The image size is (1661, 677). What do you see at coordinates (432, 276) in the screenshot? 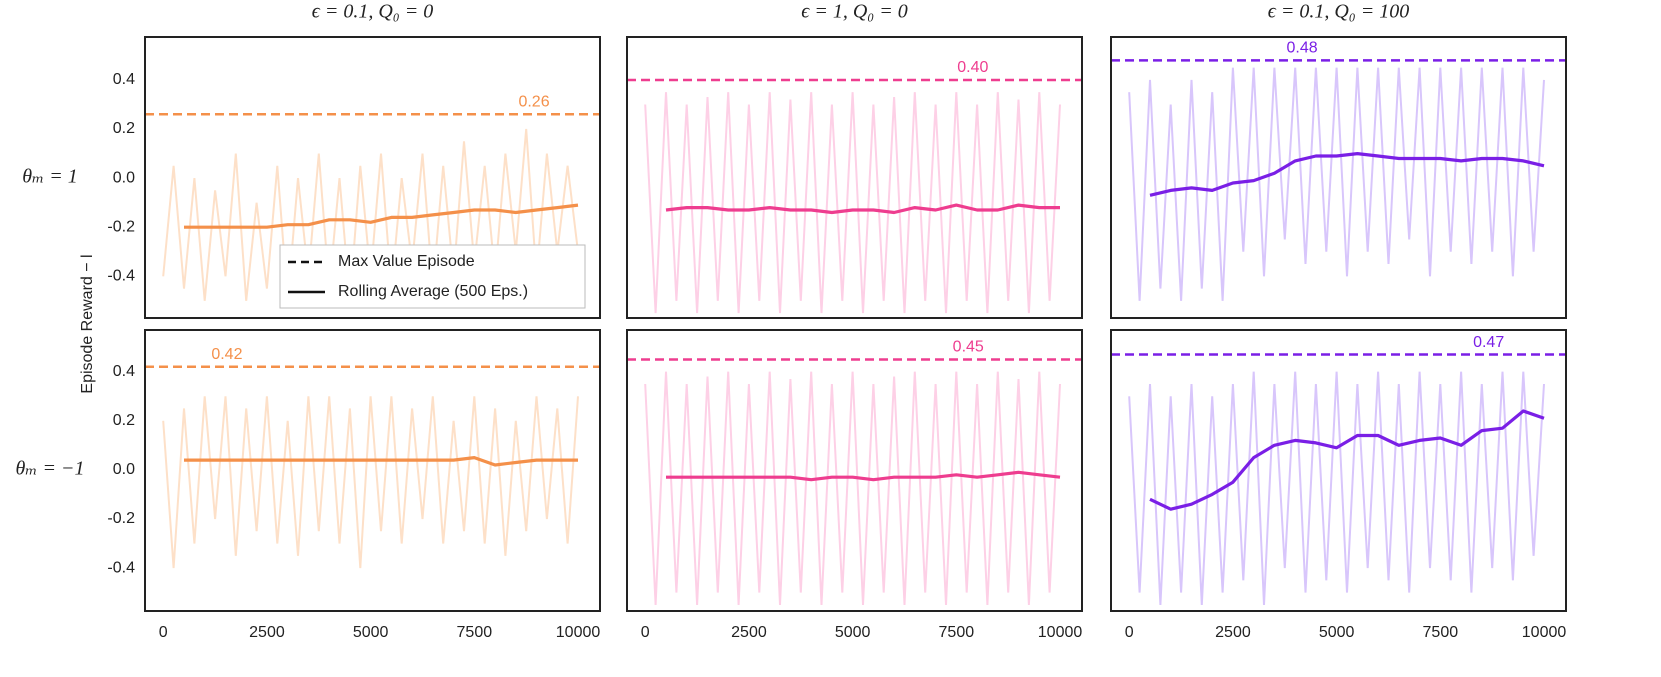
I see `legend-box` at bounding box center [432, 276].